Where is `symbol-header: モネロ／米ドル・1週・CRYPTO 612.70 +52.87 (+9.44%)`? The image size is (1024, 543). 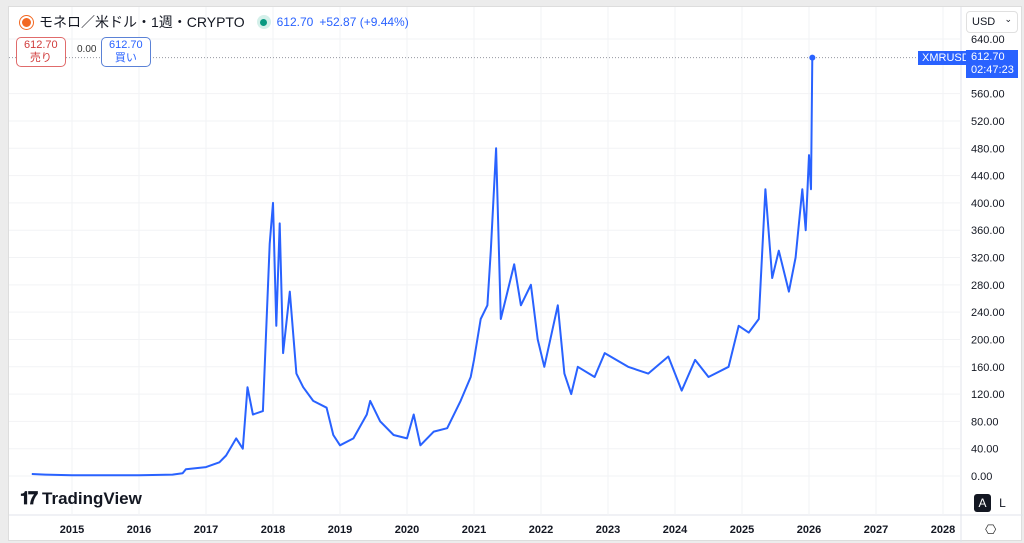
symbol-header: モネロ／米ドル・1週・CRYPTO 612.70 +52.87 (+9.44%) is located at coordinates (214, 22).